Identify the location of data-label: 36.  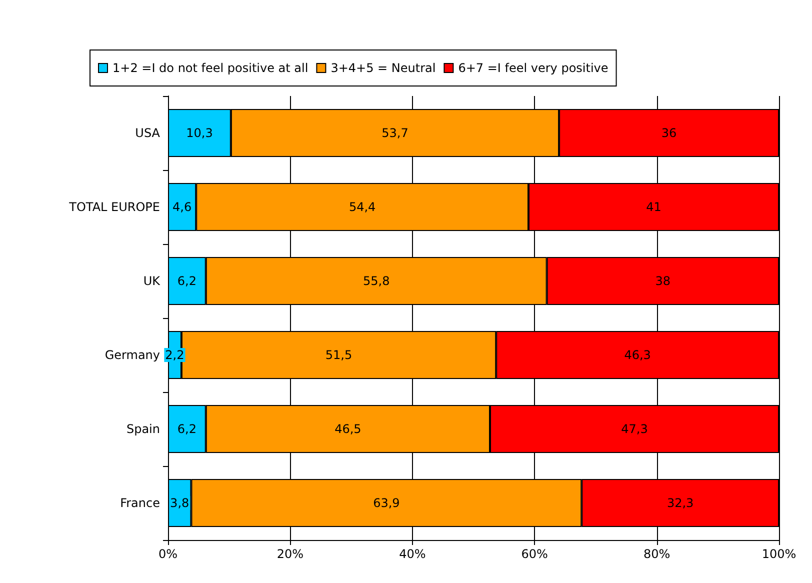
(669, 133).